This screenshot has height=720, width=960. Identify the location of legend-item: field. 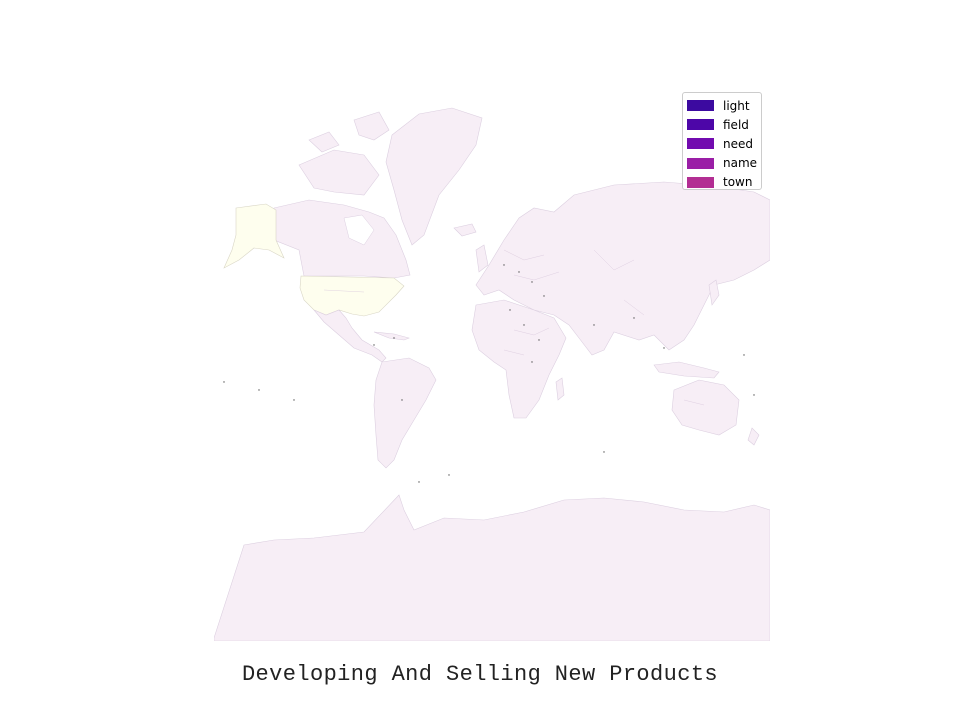
(724, 124).